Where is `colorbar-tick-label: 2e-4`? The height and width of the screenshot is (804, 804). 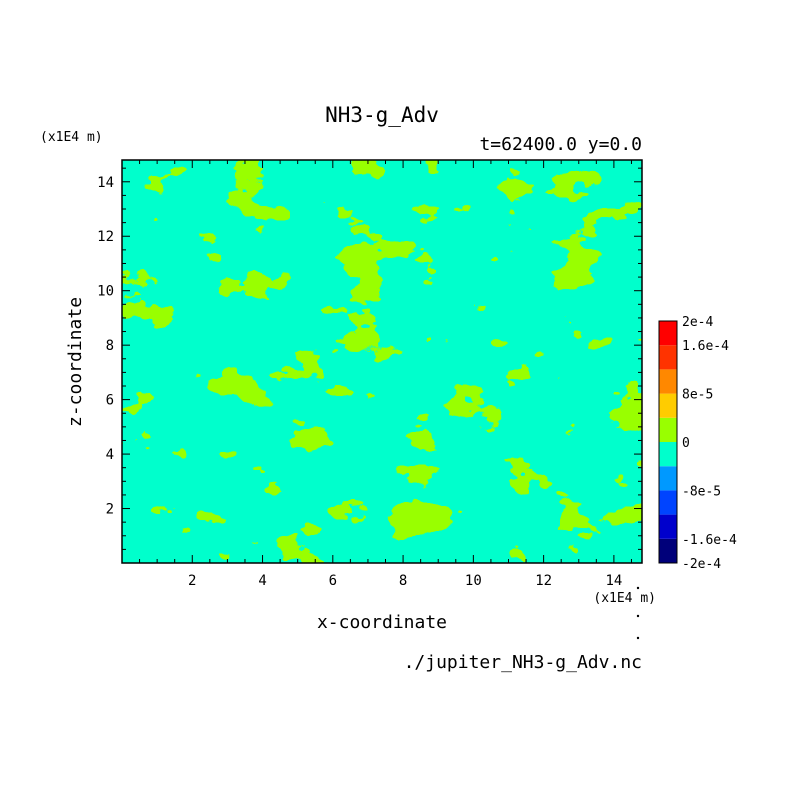 colorbar-tick-label: 2e-4 is located at coordinates (697, 322).